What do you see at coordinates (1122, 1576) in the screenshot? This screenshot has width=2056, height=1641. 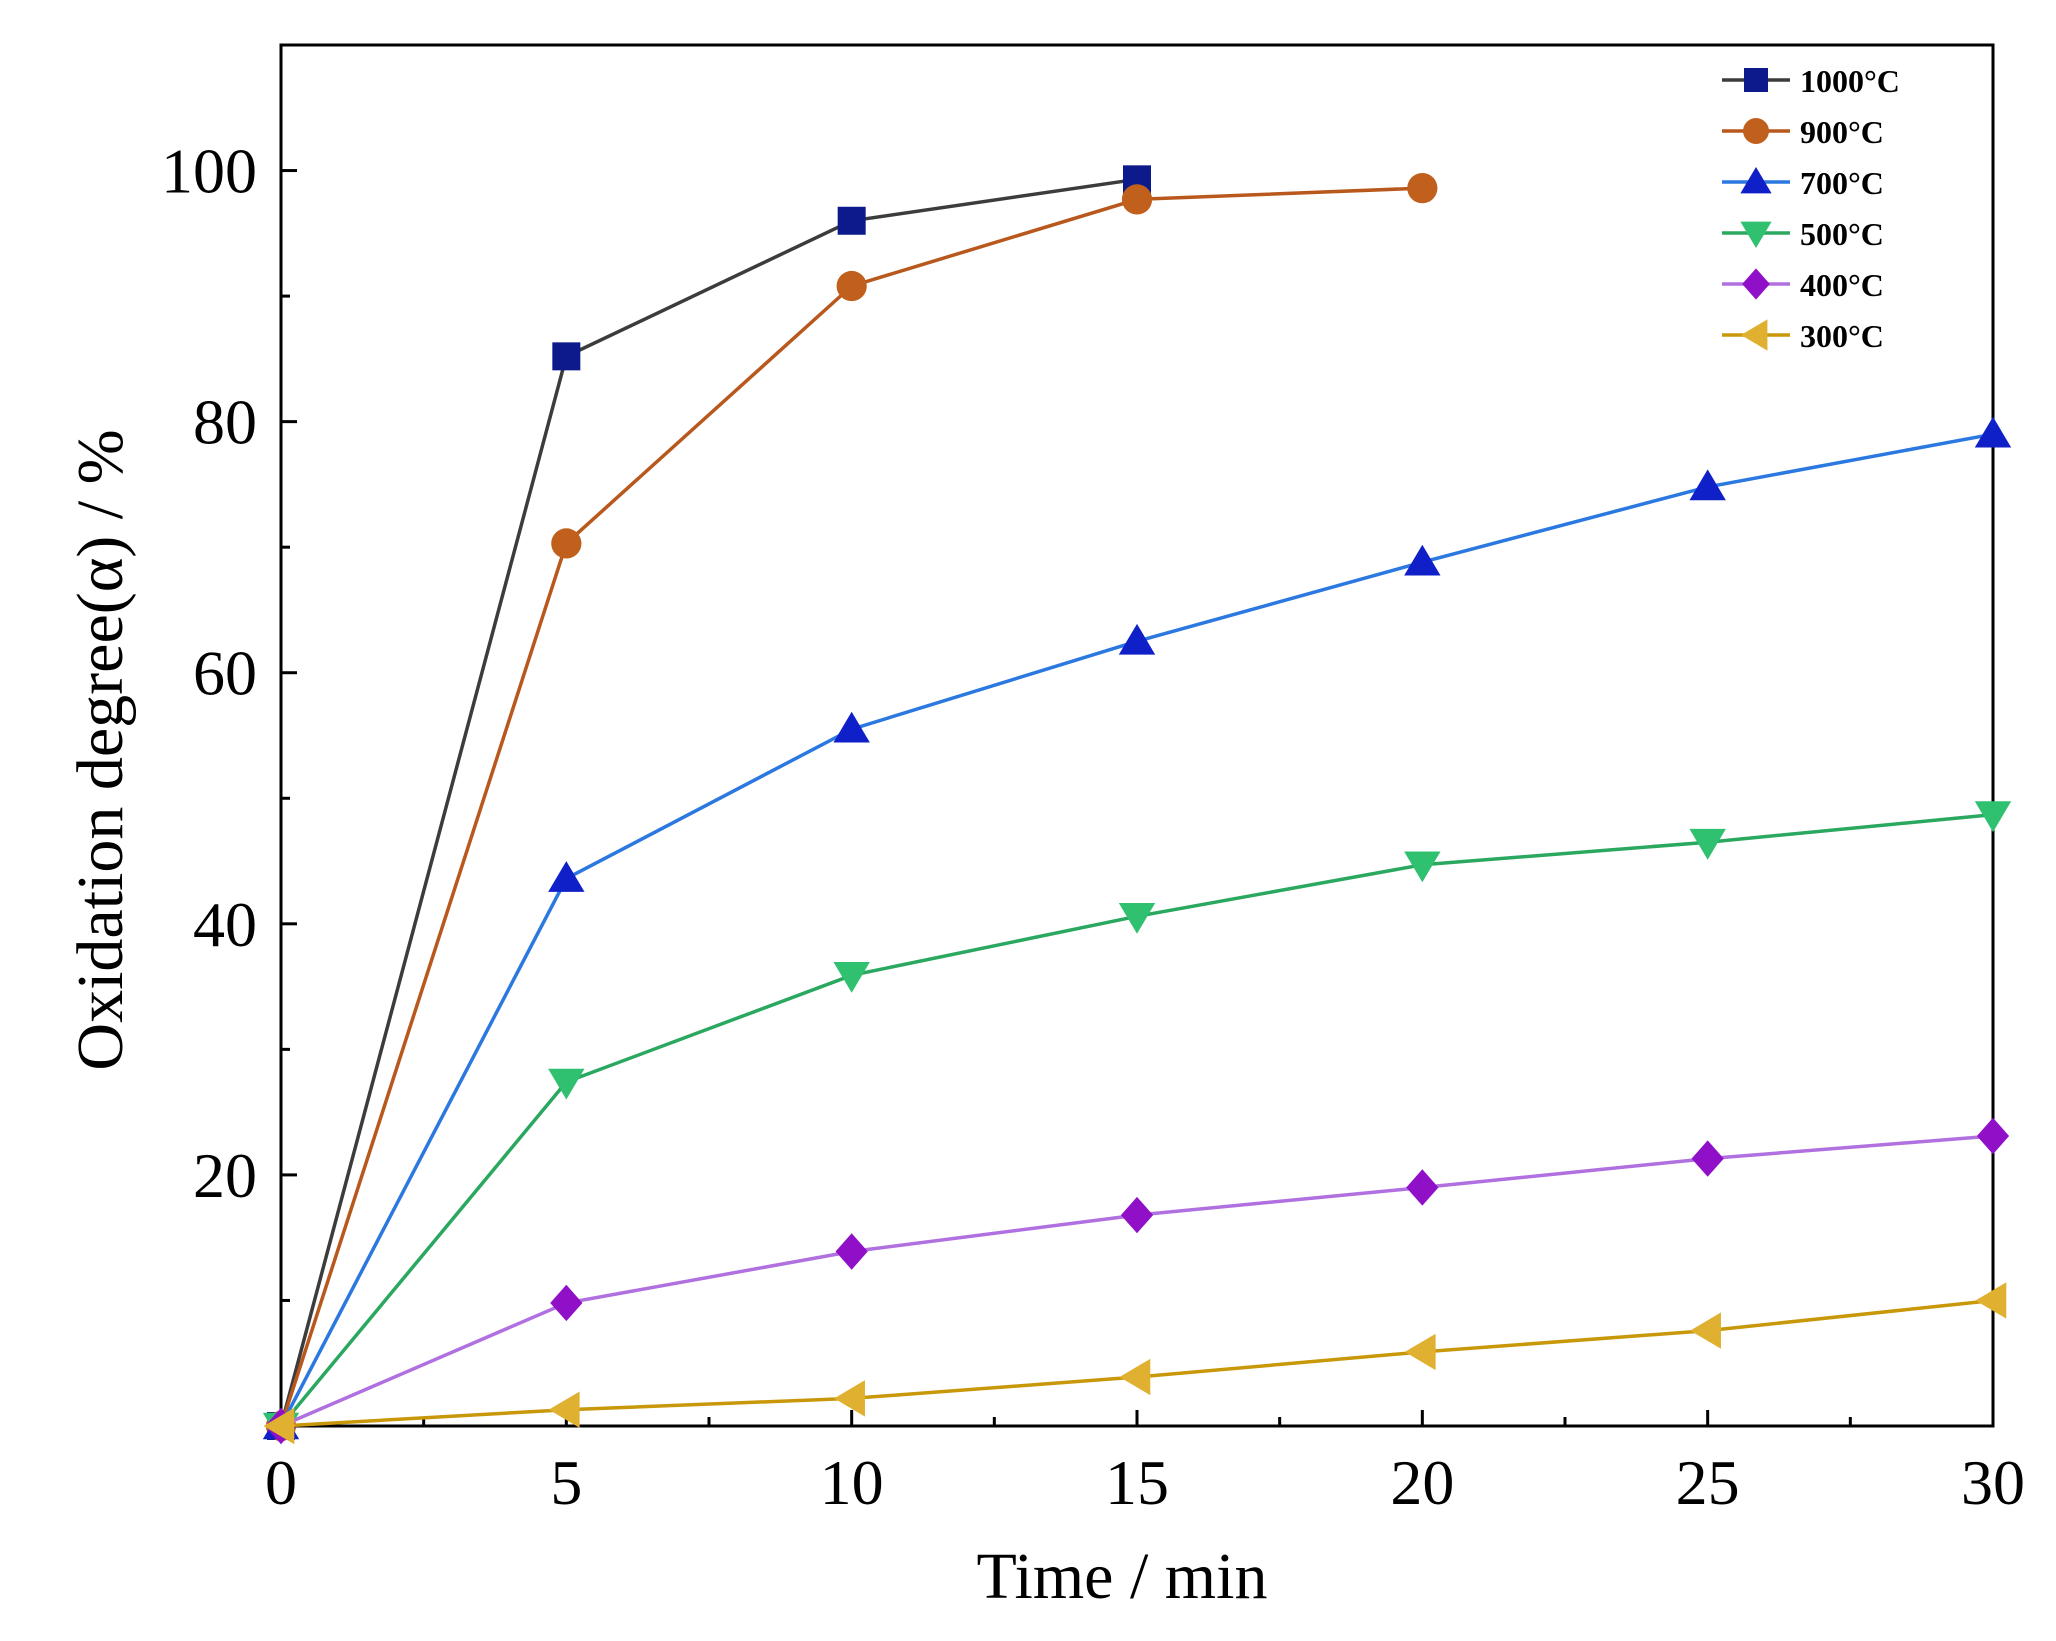 I see `x-axis-title: Time / min` at bounding box center [1122, 1576].